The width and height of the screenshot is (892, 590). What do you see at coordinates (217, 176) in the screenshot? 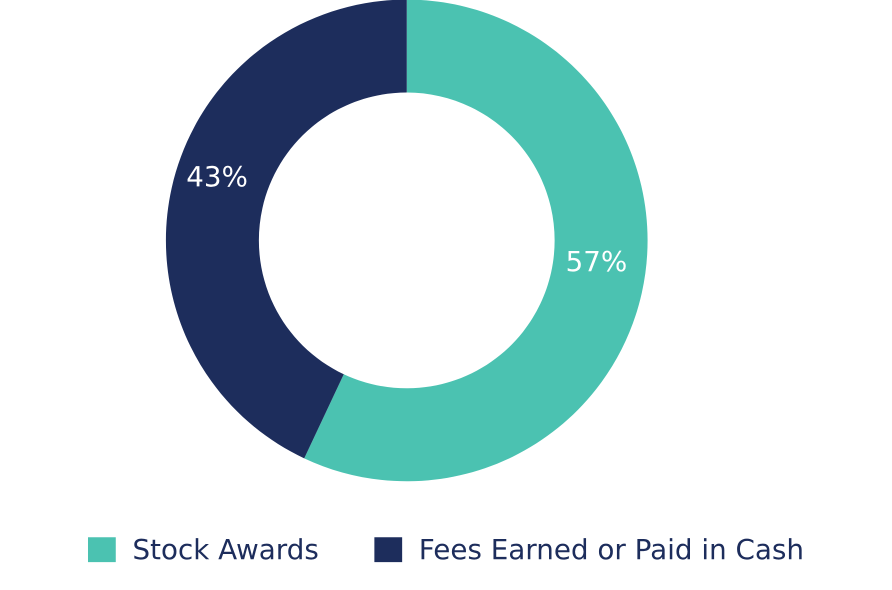
I see `data-label: 43%` at bounding box center [217, 176].